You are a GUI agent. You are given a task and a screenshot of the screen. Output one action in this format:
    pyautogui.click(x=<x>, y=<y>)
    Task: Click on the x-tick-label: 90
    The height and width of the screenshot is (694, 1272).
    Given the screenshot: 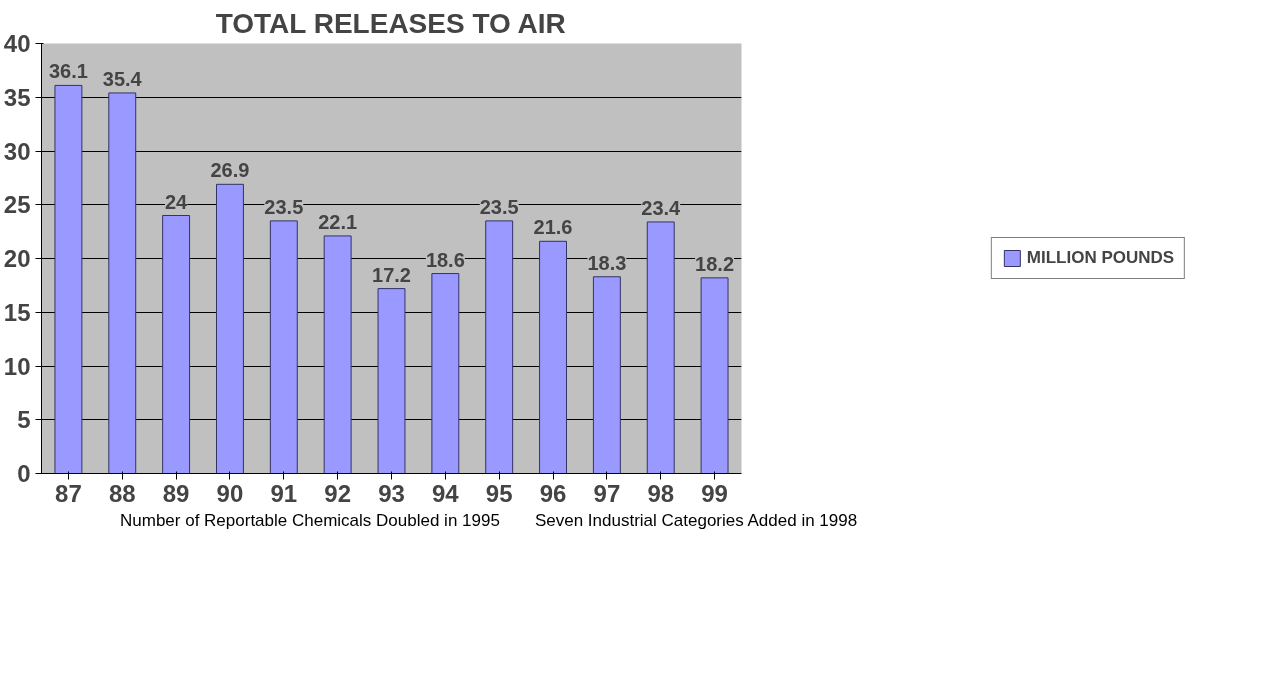 What is the action you would take?
    pyautogui.click(x=230, y=493)
    